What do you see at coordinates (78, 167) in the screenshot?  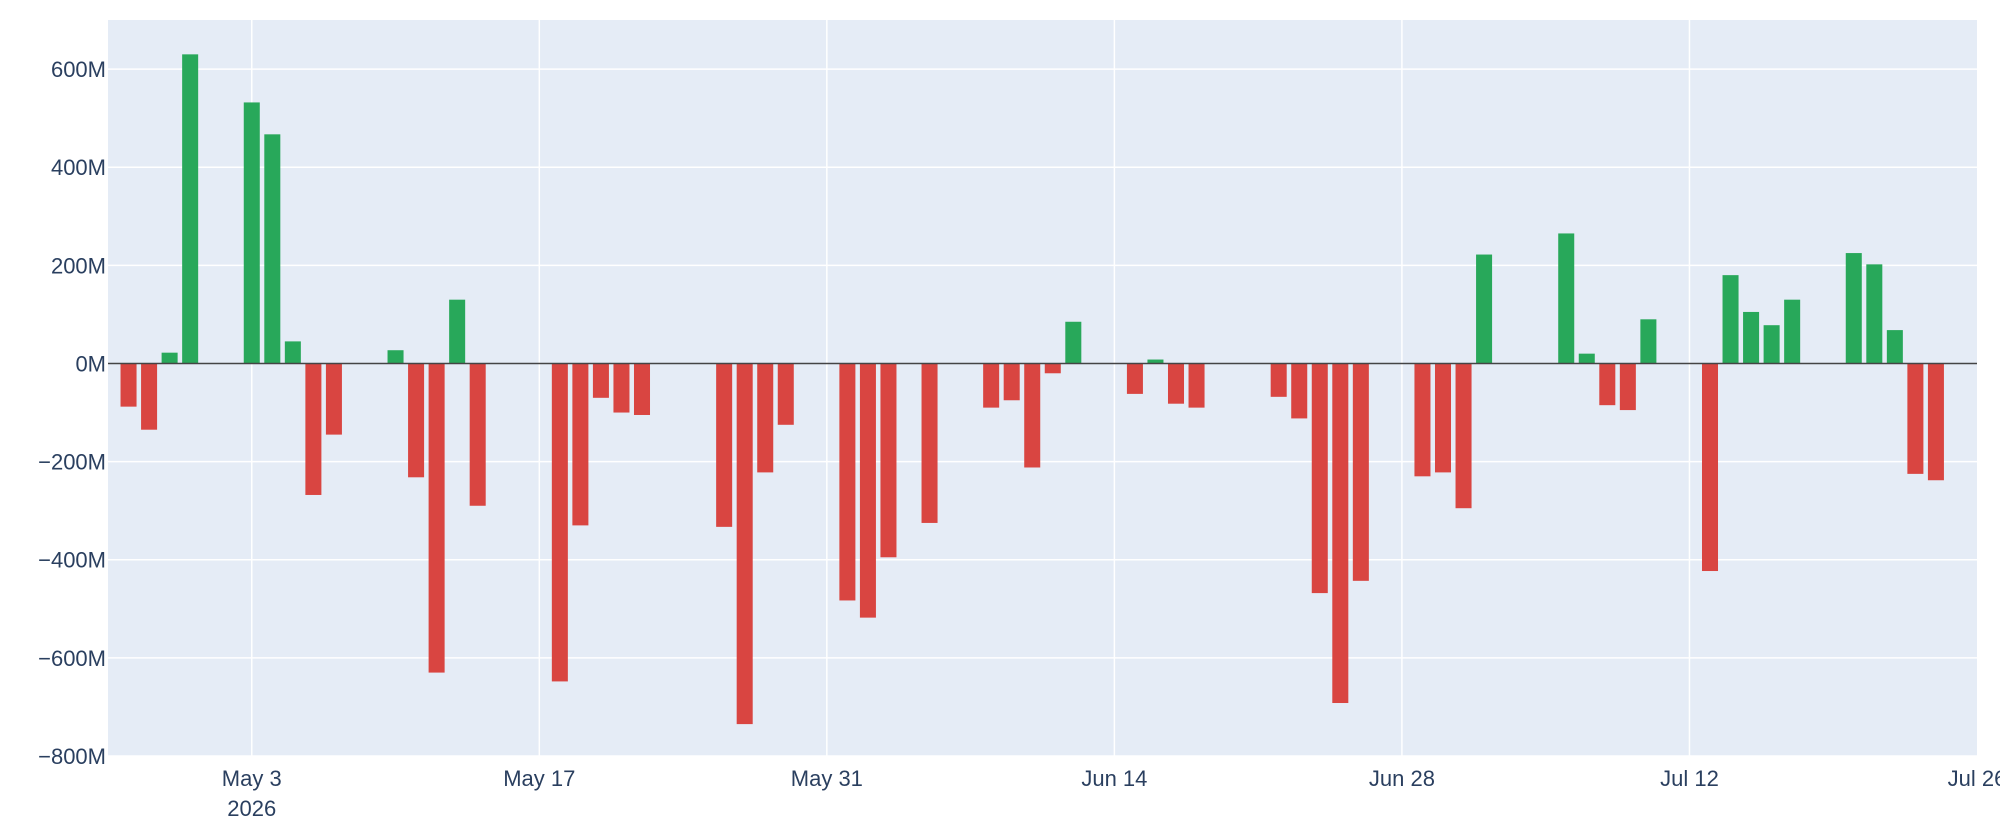 I see `y-tick-label: 400M` at bounding box center [78, 167].